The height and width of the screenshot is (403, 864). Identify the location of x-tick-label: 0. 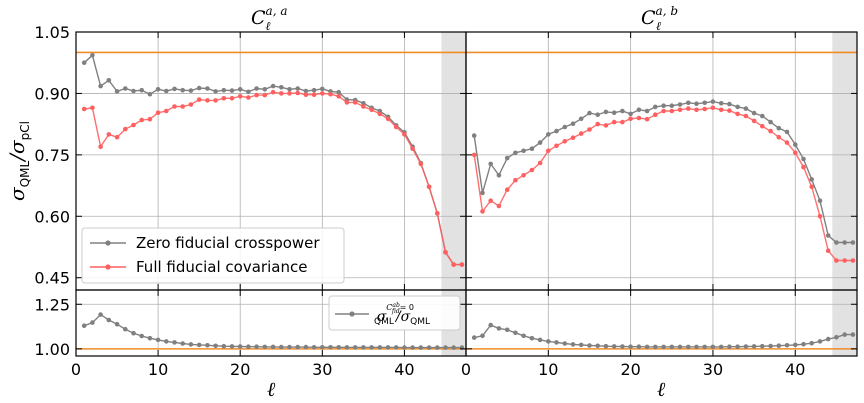
(76, 369).